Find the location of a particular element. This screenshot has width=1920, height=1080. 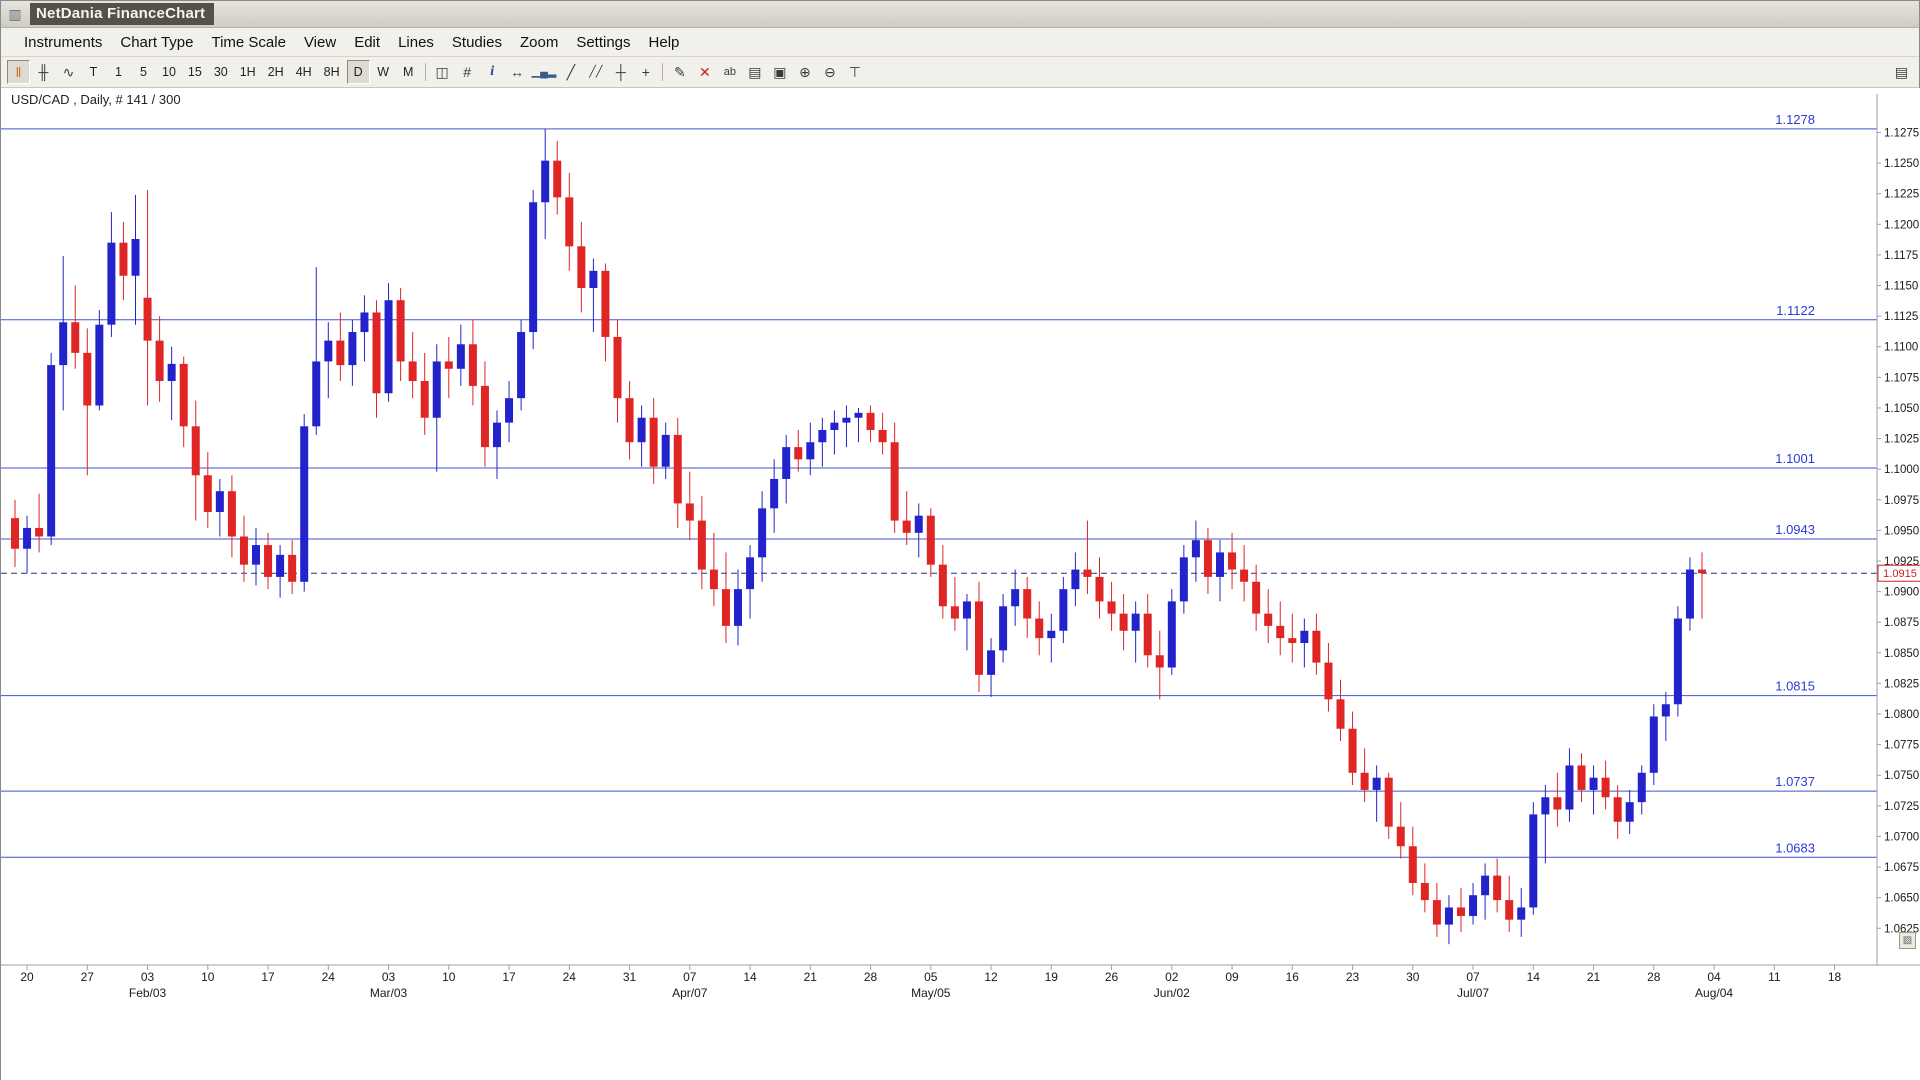

candlestick-style-icon: ╫ is located at coordinates (43, 72).